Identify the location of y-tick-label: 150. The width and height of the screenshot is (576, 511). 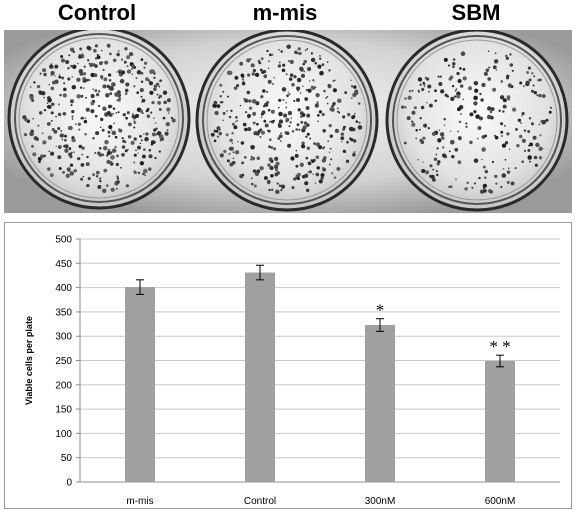
(63, 410).